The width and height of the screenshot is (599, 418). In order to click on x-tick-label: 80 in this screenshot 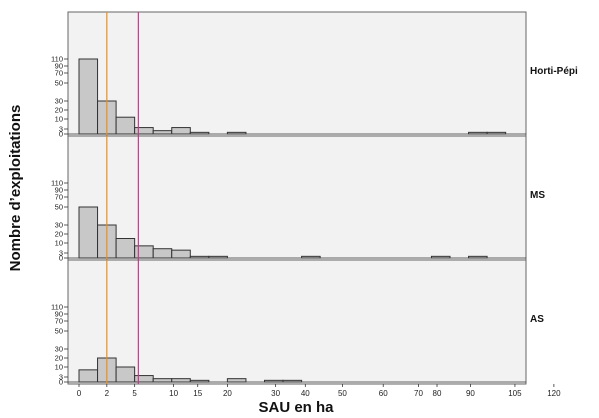, I will do `click(437, 393)`.